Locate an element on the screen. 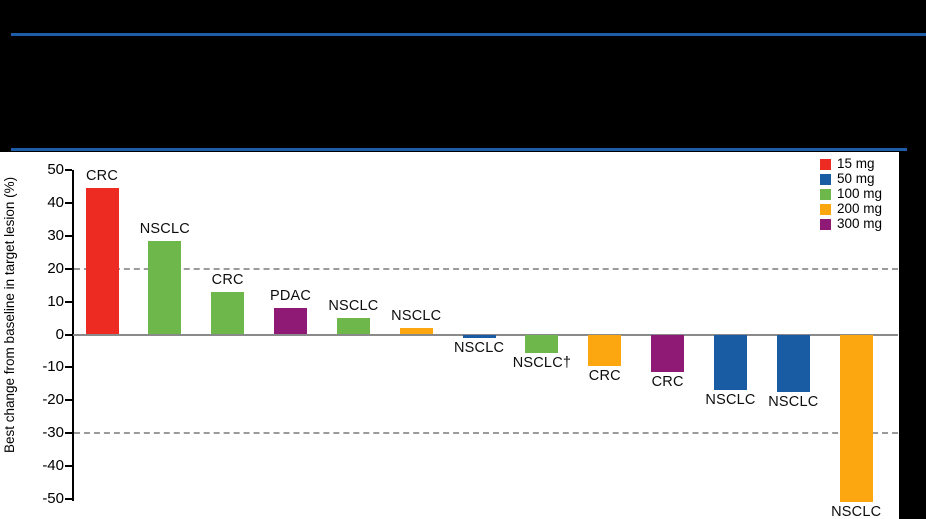 The width and height of the screenshot is (926, 519). y-axis-tick-label: 0 is located at coordinates (59, 334).